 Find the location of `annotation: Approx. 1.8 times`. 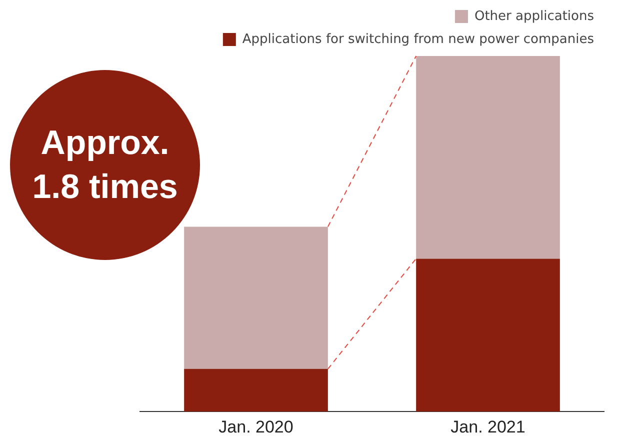

annotation: Approx. 1.8 times is located at coordinates (105, 165).